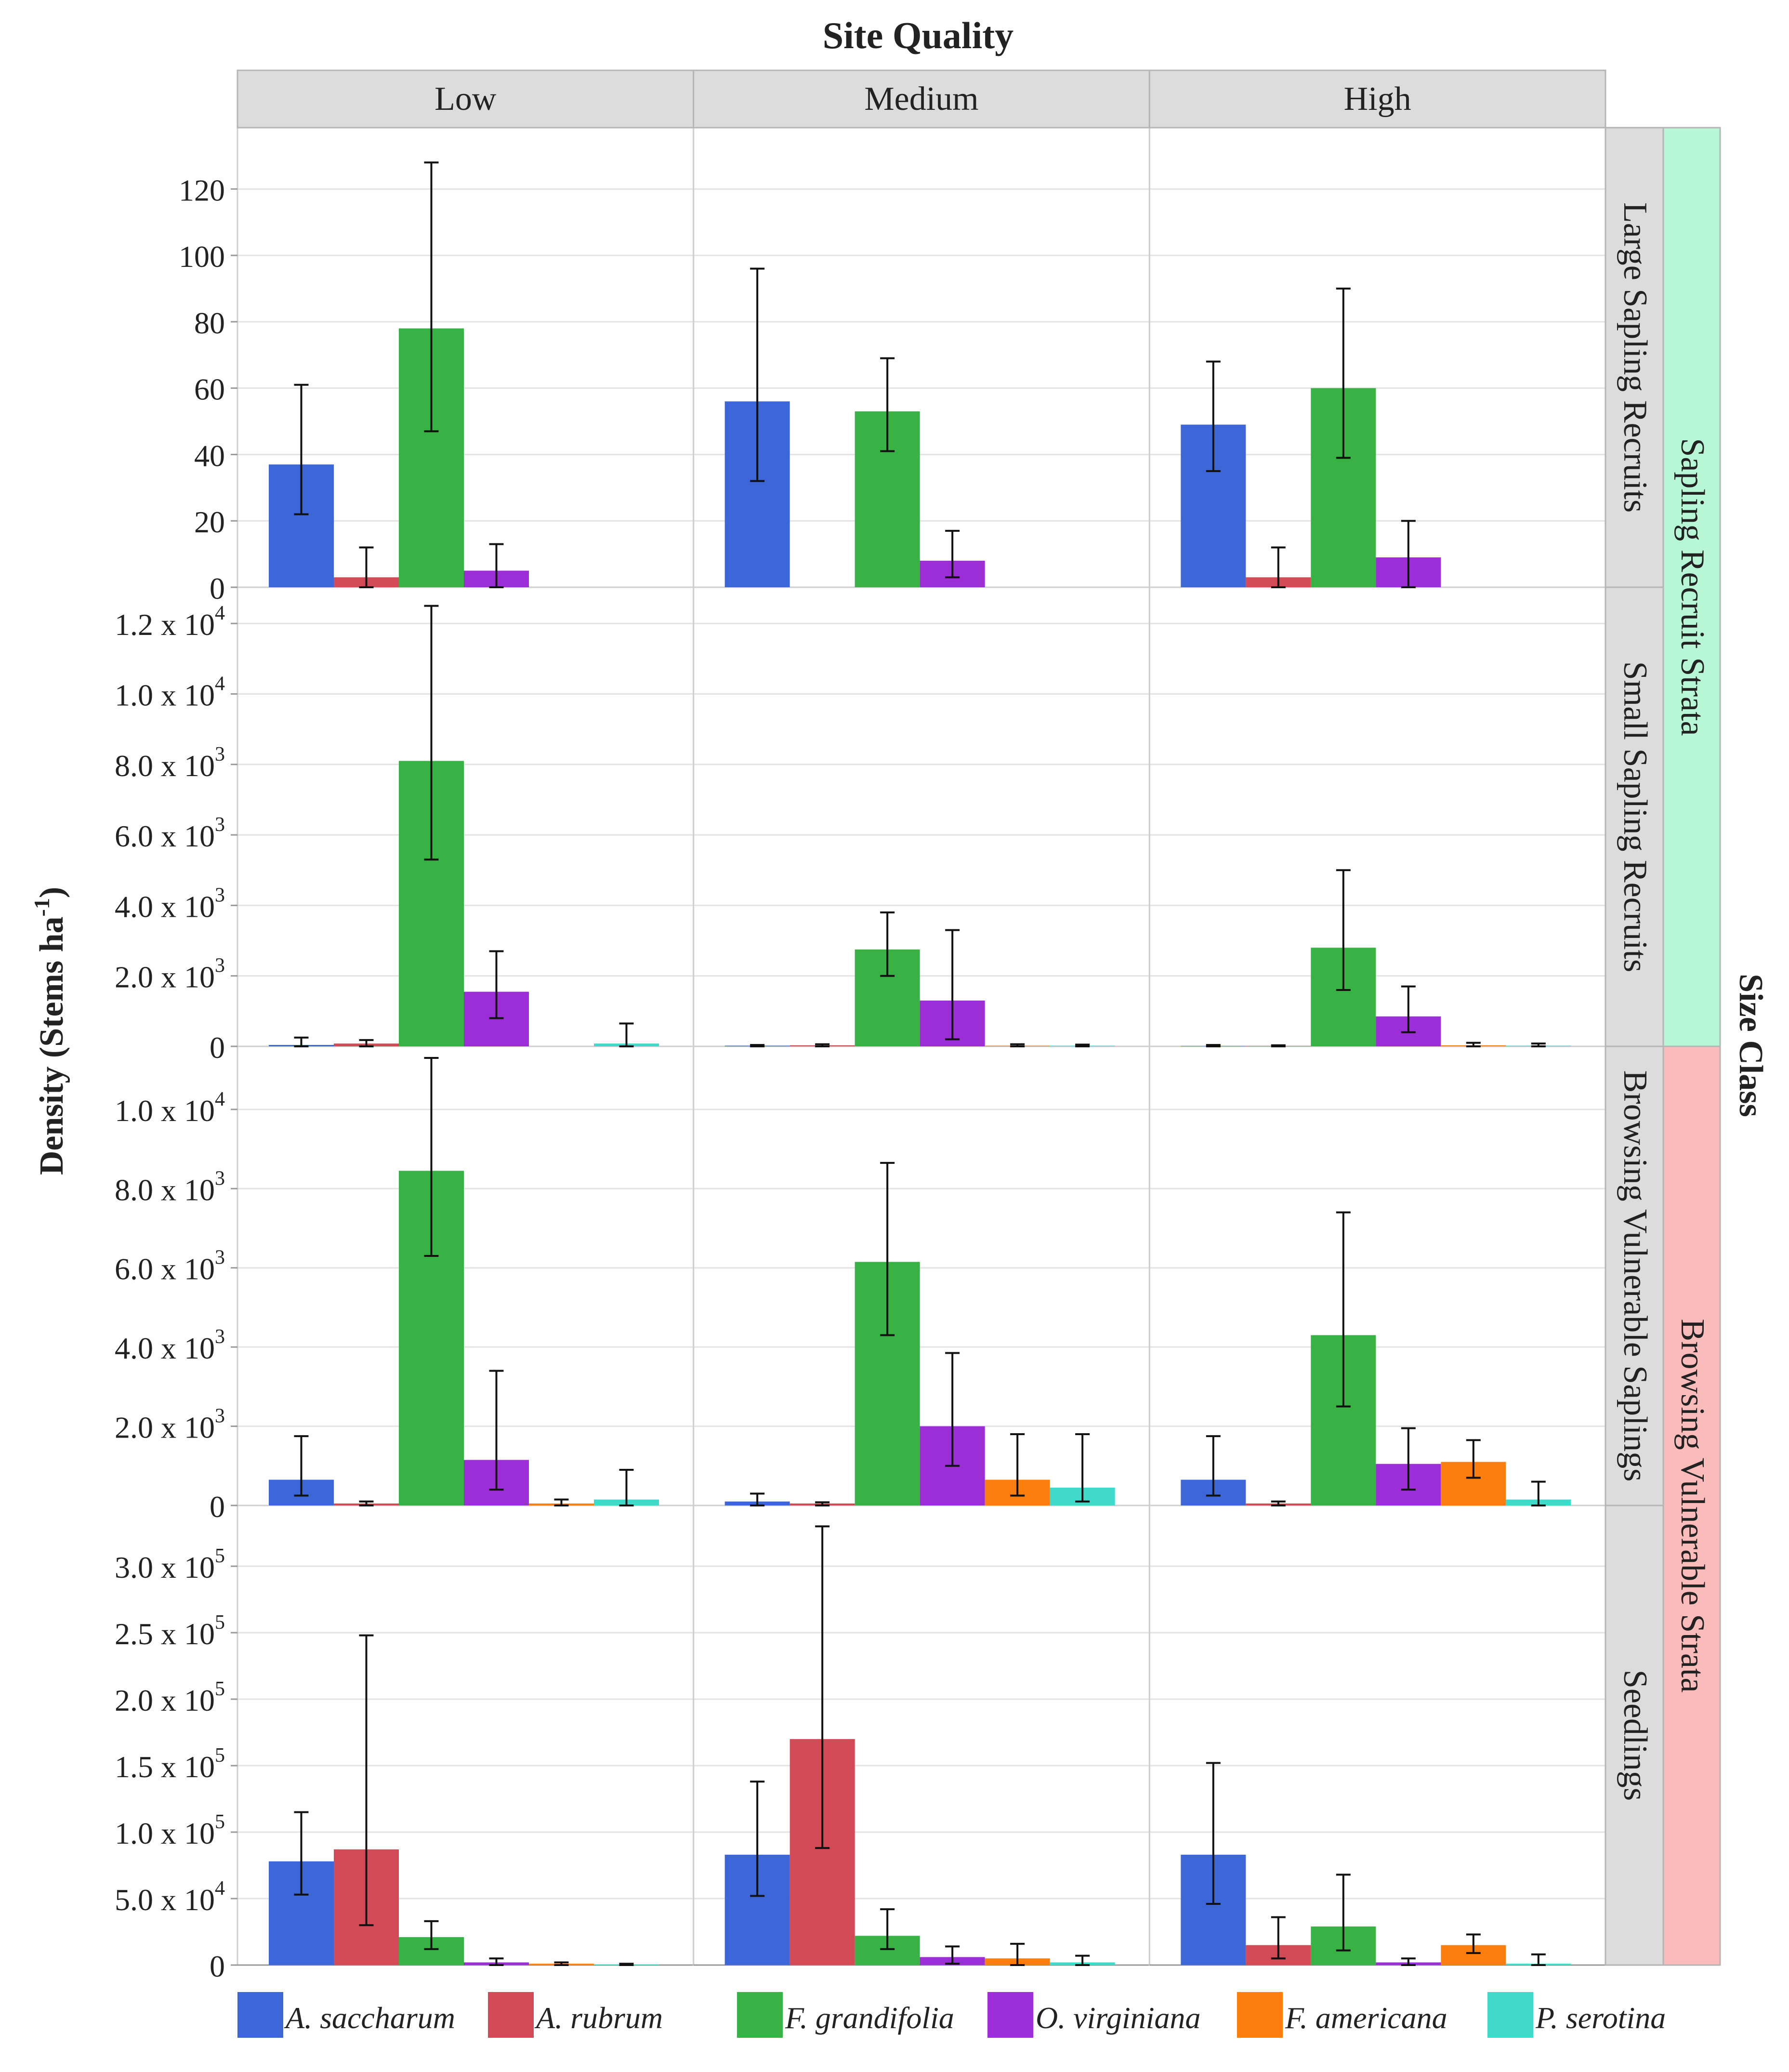 The width and height of the screenshot is (1789, 2072). What do you see at coordinates (165, 1269) in the screenshot?
I see `y-tick-mantissa: 6.0 x 10` at bounding box center [165, 1269].